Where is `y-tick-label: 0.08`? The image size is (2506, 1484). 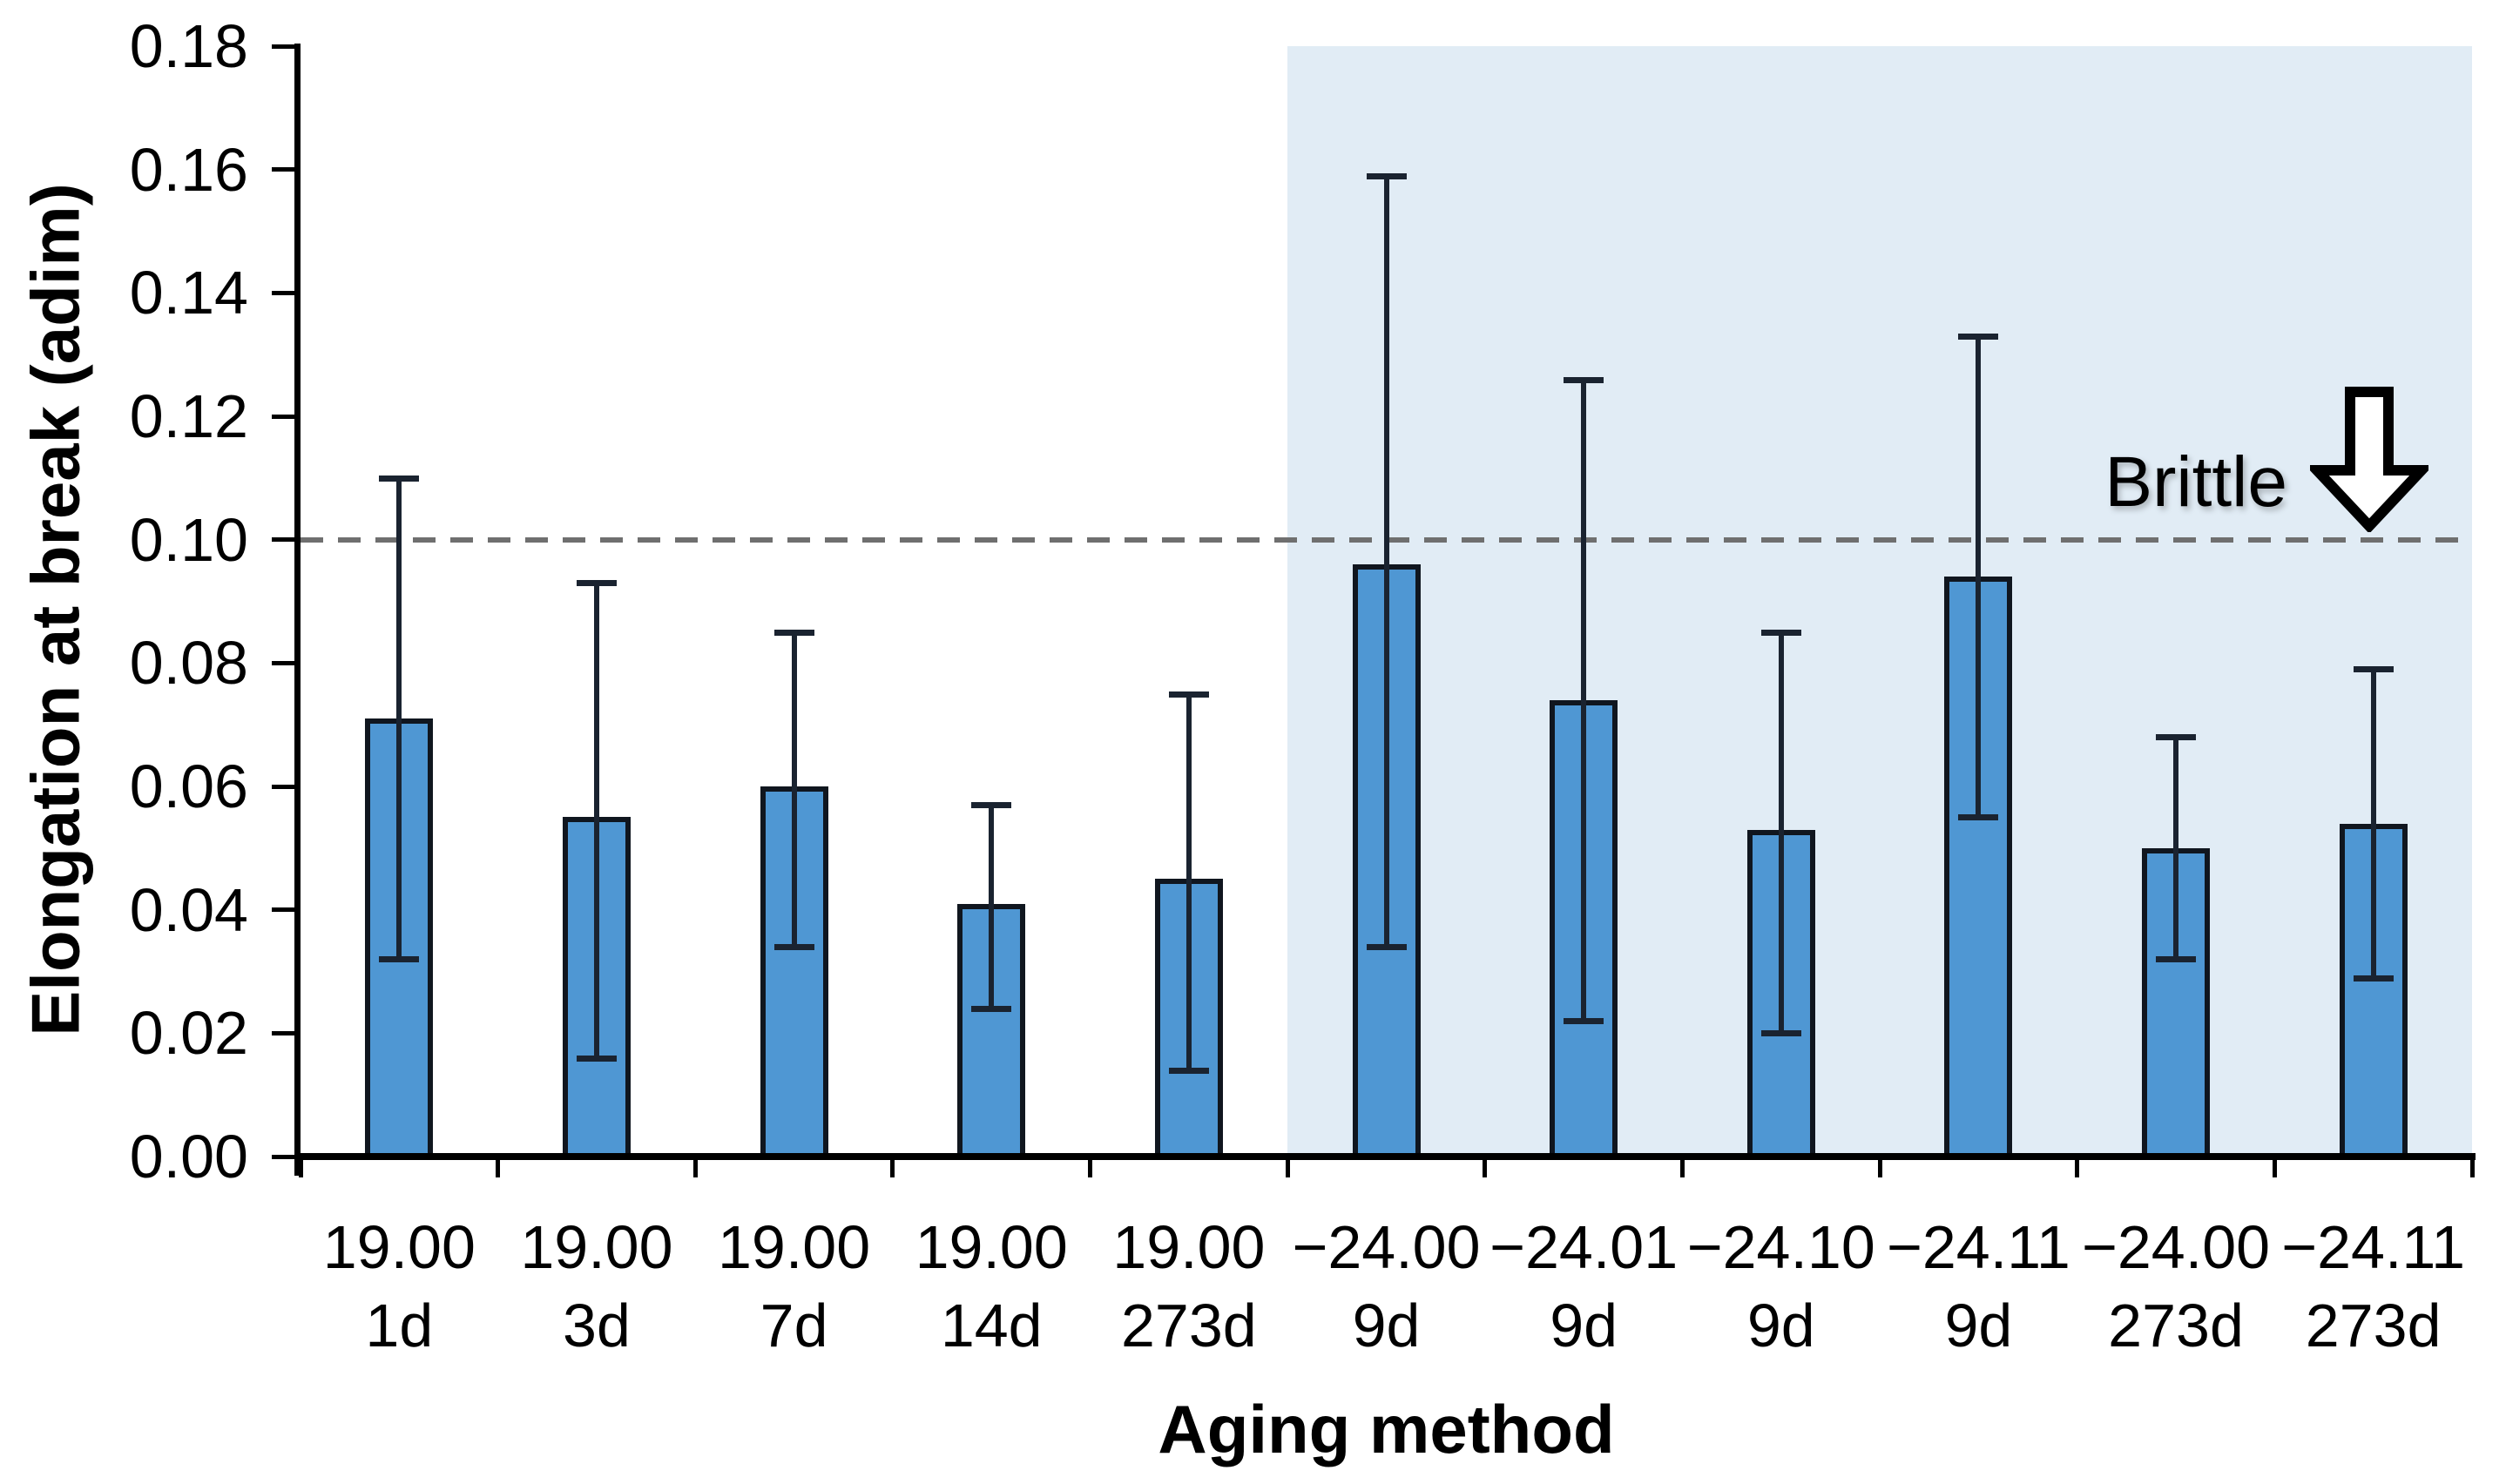
y-tick-label: 0.08 is located at coordinates (188, 664).